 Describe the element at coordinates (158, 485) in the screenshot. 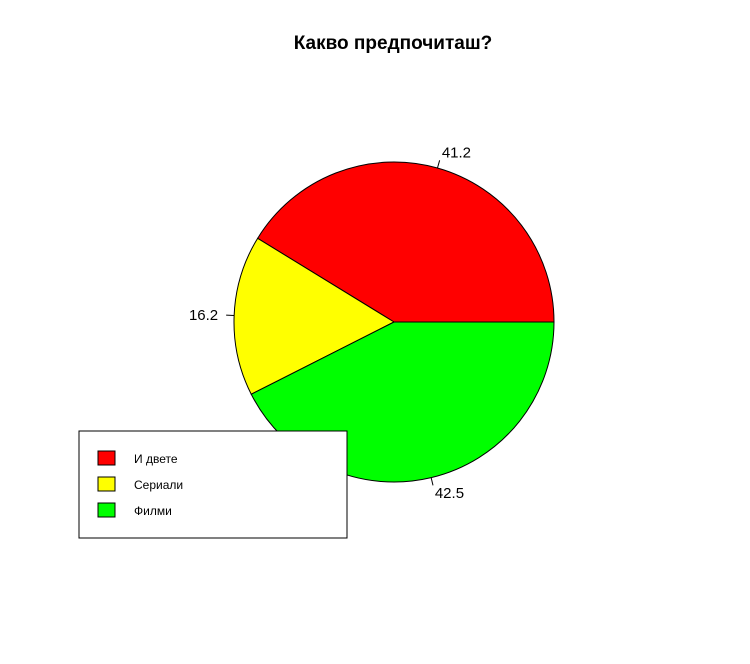

I see `legend-label-2: Сериали` at that location.